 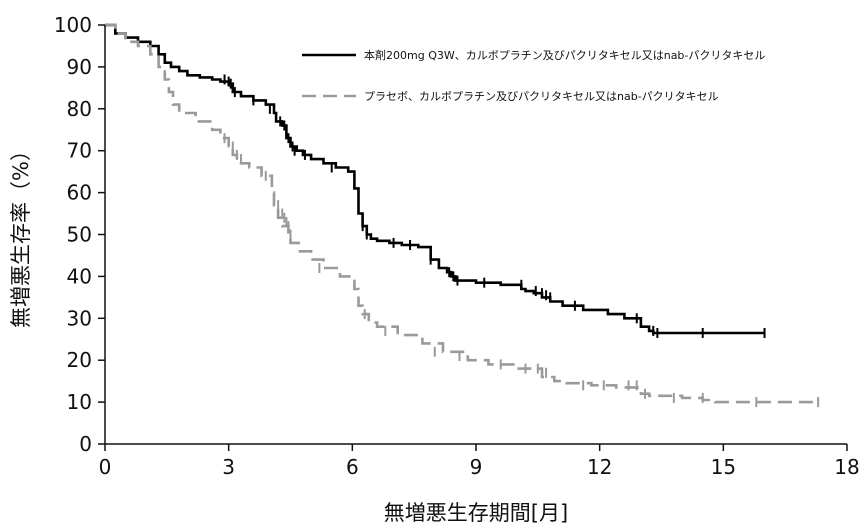 I want to click on y-tick-label: 10, so click(x=79, y=402).